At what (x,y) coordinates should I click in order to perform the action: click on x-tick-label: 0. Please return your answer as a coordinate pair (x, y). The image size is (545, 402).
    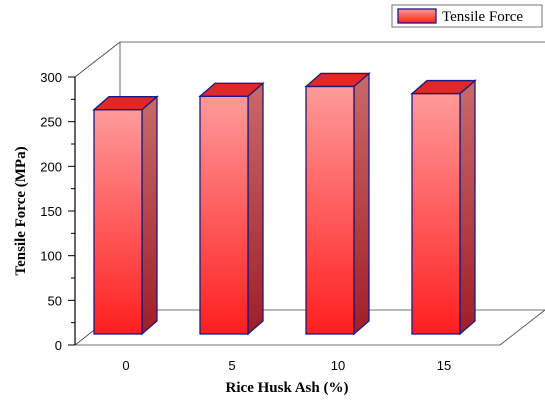
    Looking at the image, I should click on (125, 365).